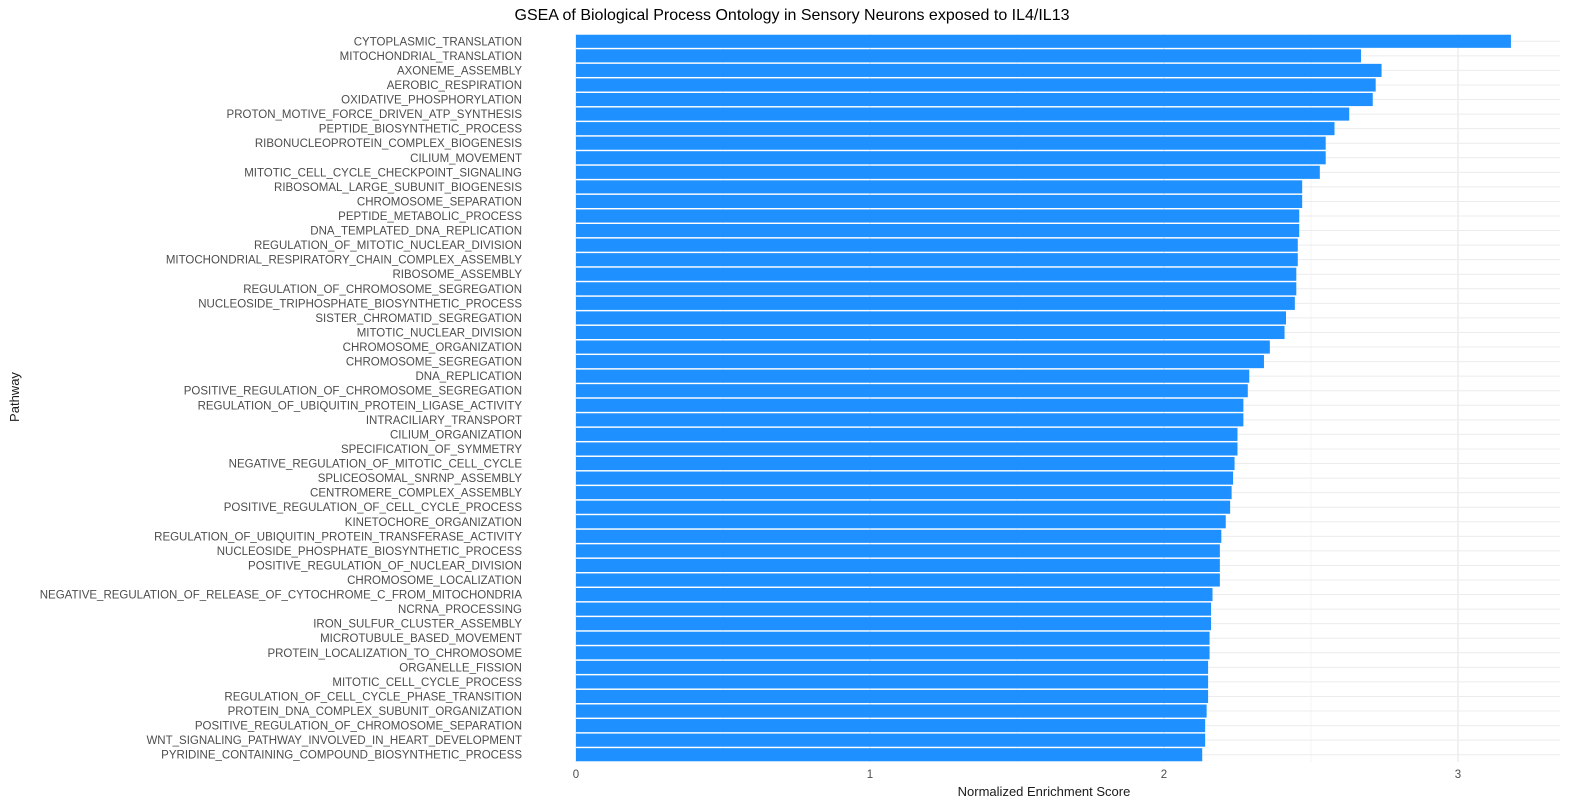  What do you see at coordinates (416, 494) in the screenshot?
I see `y-tick-label: CENTROMERE_COMPLEX_ASSEMBLY` at bounding box center [416, 494].